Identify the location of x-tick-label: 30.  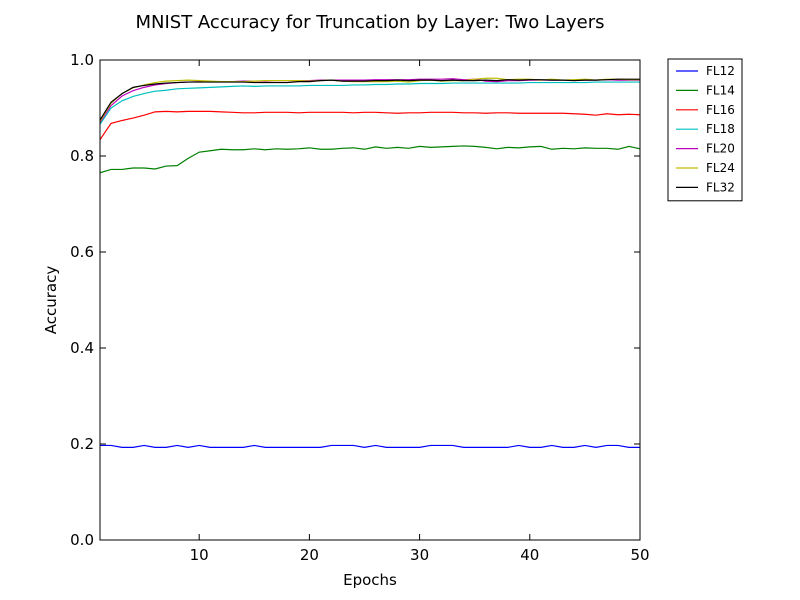
(419, 555).